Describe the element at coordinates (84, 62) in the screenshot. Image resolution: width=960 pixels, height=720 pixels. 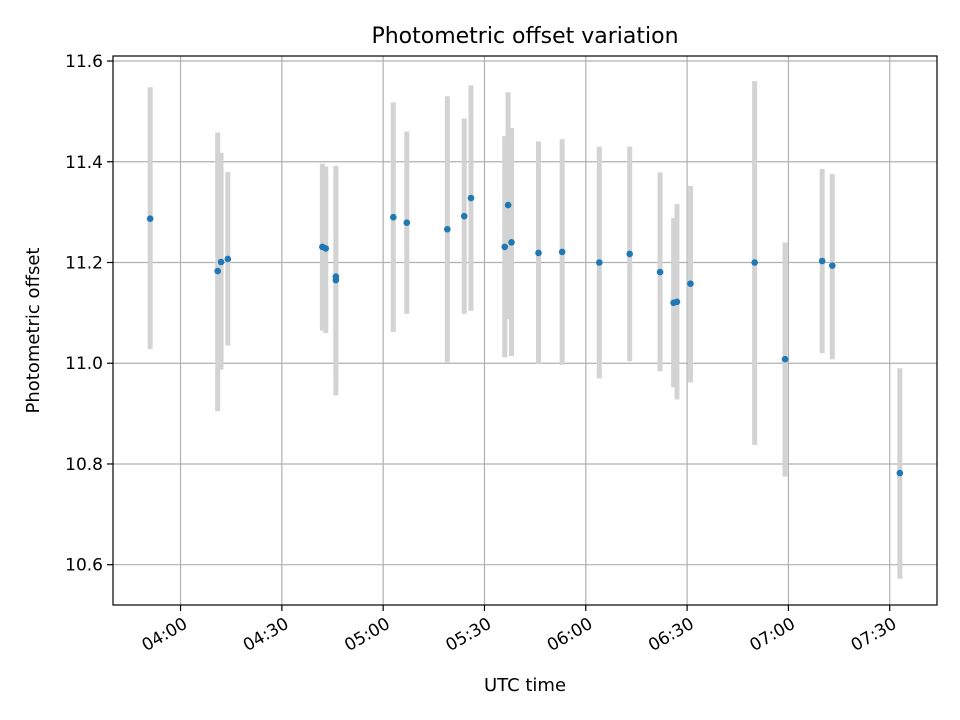
I see `y-tick-label: 11.6` at that location.